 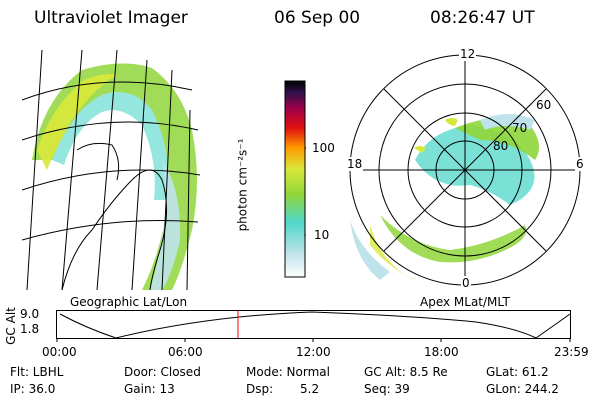 What do you see at coordinates (295, 179) in the screenshot?
I see `colorbar` at bounding box center [295, 179].